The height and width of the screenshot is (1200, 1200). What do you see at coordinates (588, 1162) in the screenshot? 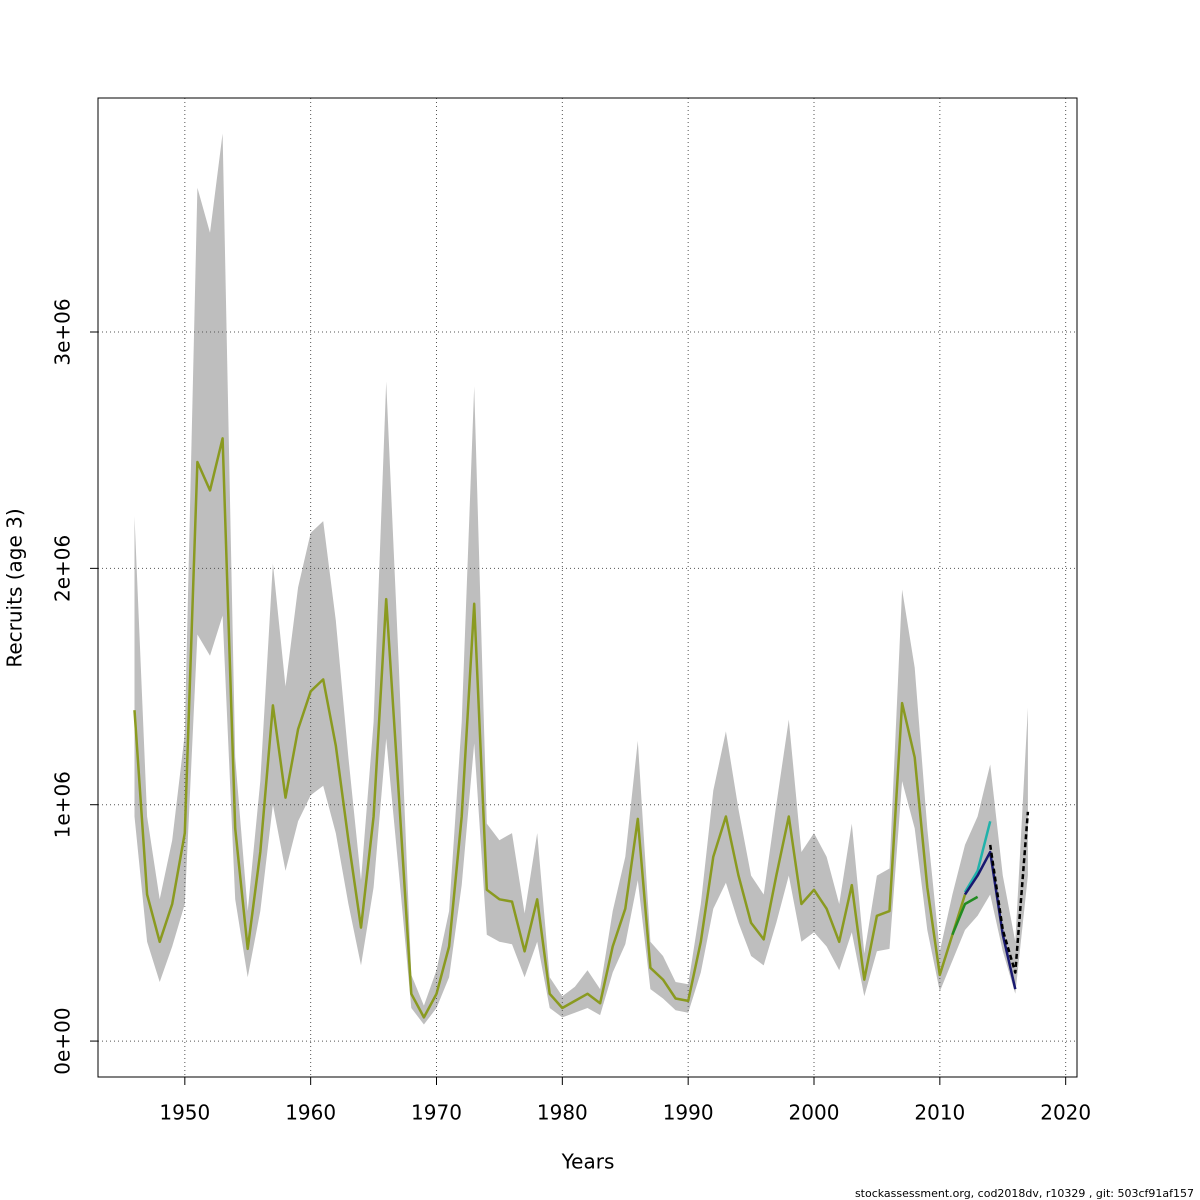
I see `x-axis-label: Years` at bounding box center [588, 1162].